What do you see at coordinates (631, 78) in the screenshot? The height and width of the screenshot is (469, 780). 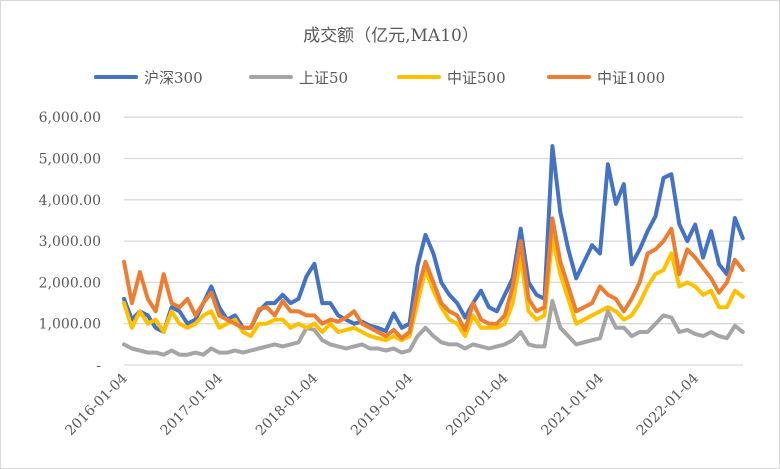 I see `legend-label: 中证1000` at bounding box center [631, 78].